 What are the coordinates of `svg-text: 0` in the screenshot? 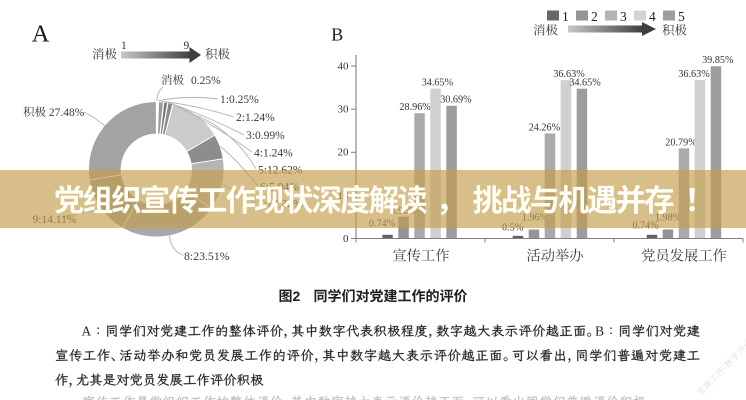 It's located at (346, 239).